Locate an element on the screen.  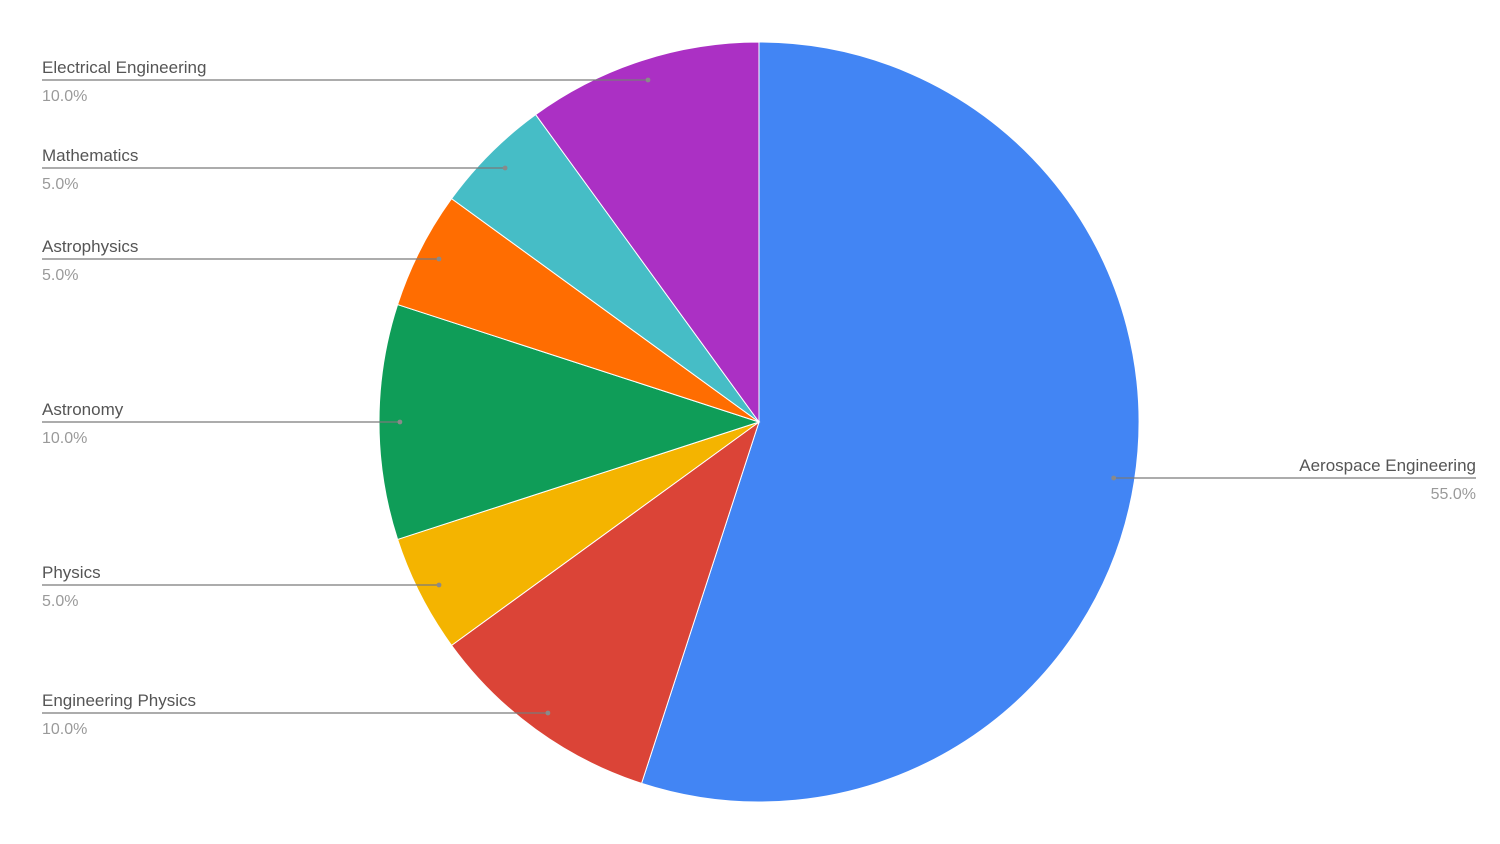
pie-slice-electrical-engineering is located at coordinates (647, 232).